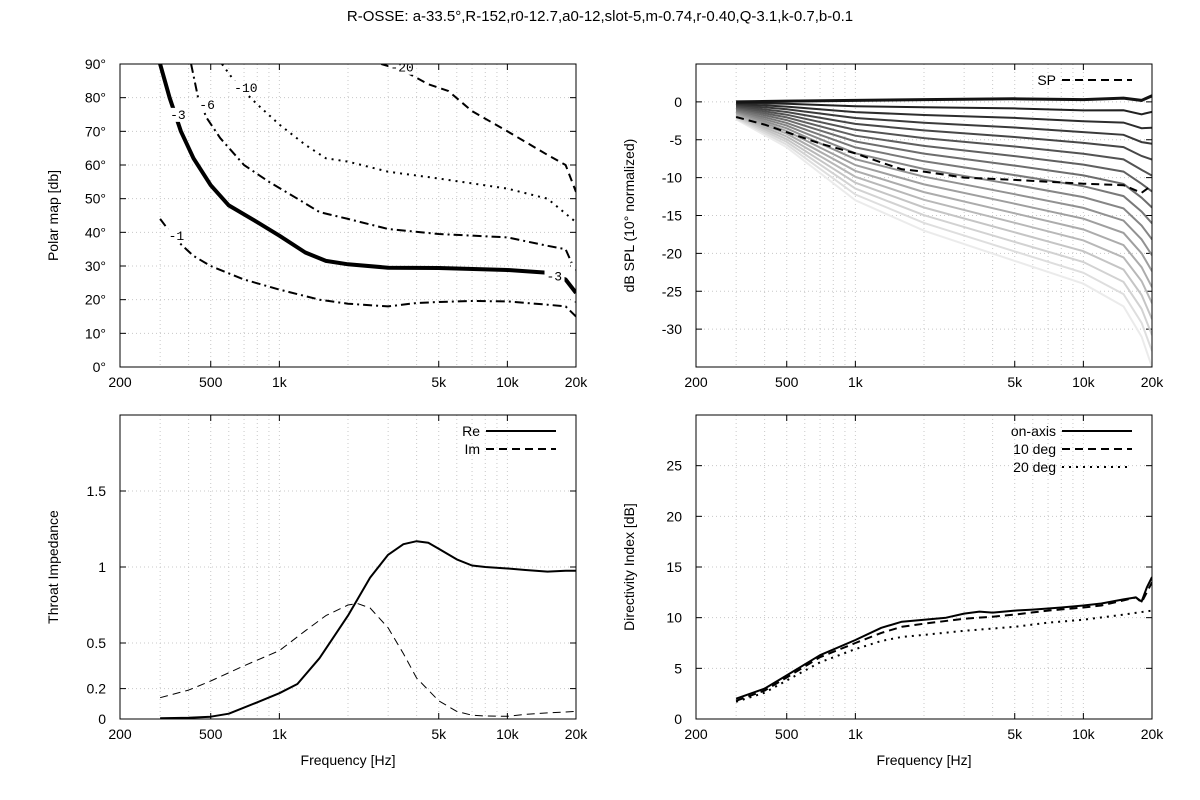  Describe the element at coordinates (674, 516) in the screenshot. I see `y-tick-label: 20` at that location.